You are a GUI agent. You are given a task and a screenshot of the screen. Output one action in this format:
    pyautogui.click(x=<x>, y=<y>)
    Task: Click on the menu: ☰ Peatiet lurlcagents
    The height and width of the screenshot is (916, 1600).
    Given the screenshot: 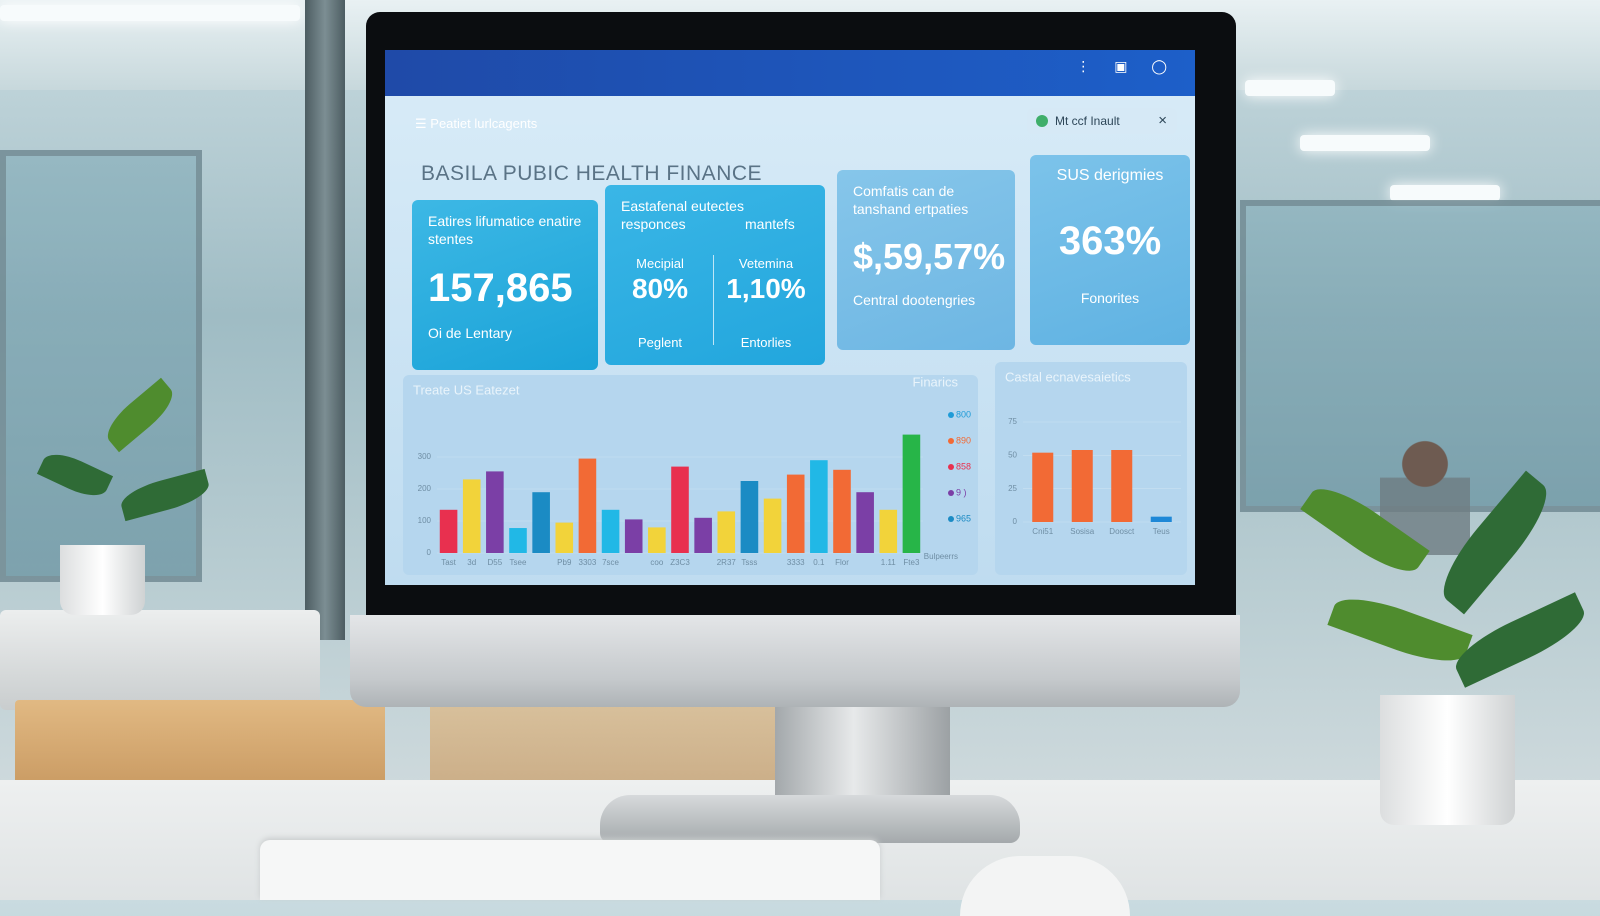 What is the action you would take?
    pyautogui.click(x=476, y=123)
    